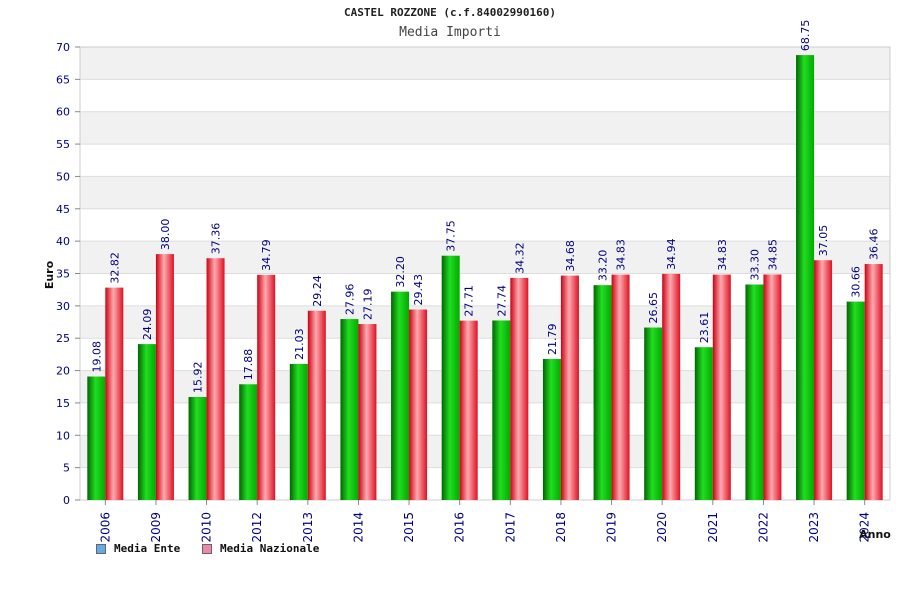 The width and height of the screenshot is (900, 600). I want to click on data-label-media-nazionale-2014: 27.19, so click(367, 305).